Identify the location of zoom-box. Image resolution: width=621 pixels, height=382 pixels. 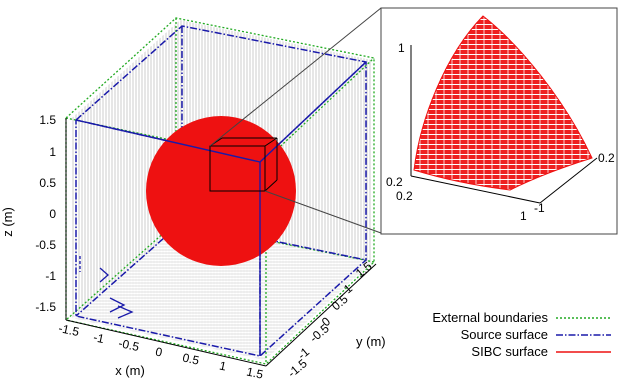
(243, 164).